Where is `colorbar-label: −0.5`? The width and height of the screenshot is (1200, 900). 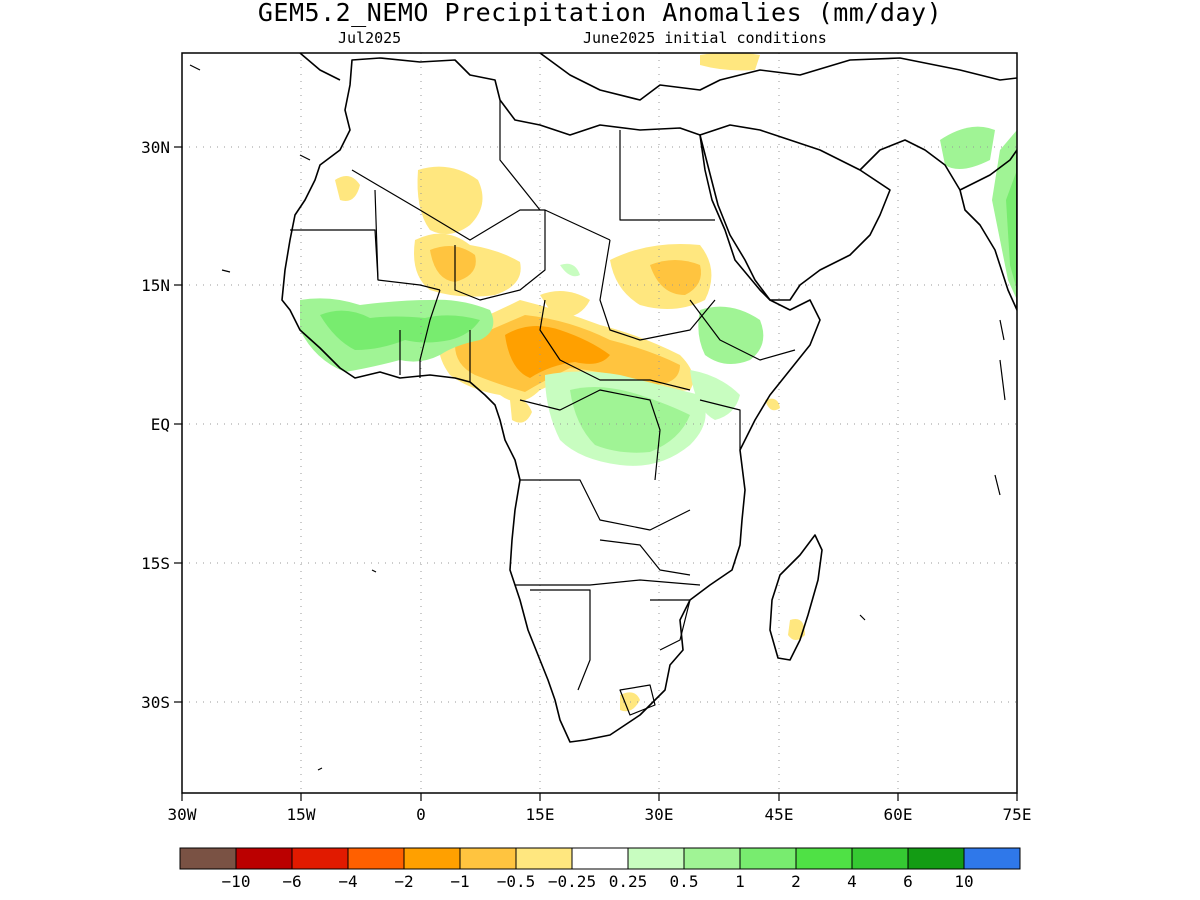 colorbar-label: −0.5 is located at coordinates (516, 881).